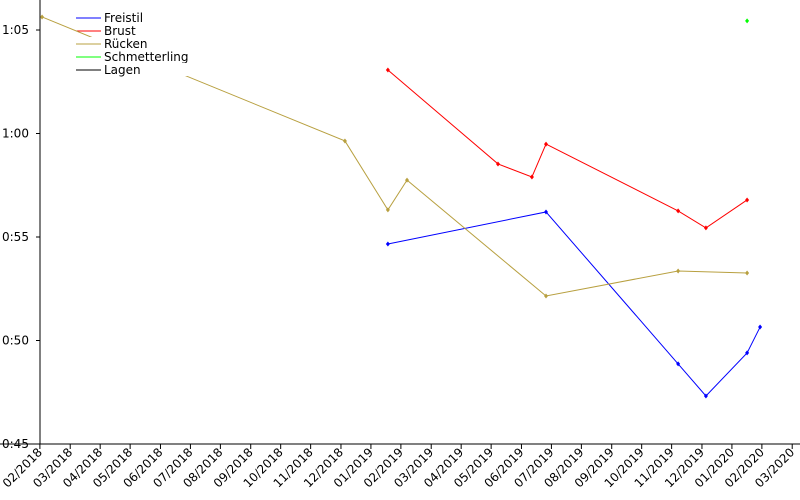 The height and width of the screenshot is (500, 800). Describe the element at coordinates (15, 237) in the screenshot. I see `y-tick-label: 0:55` at that location.